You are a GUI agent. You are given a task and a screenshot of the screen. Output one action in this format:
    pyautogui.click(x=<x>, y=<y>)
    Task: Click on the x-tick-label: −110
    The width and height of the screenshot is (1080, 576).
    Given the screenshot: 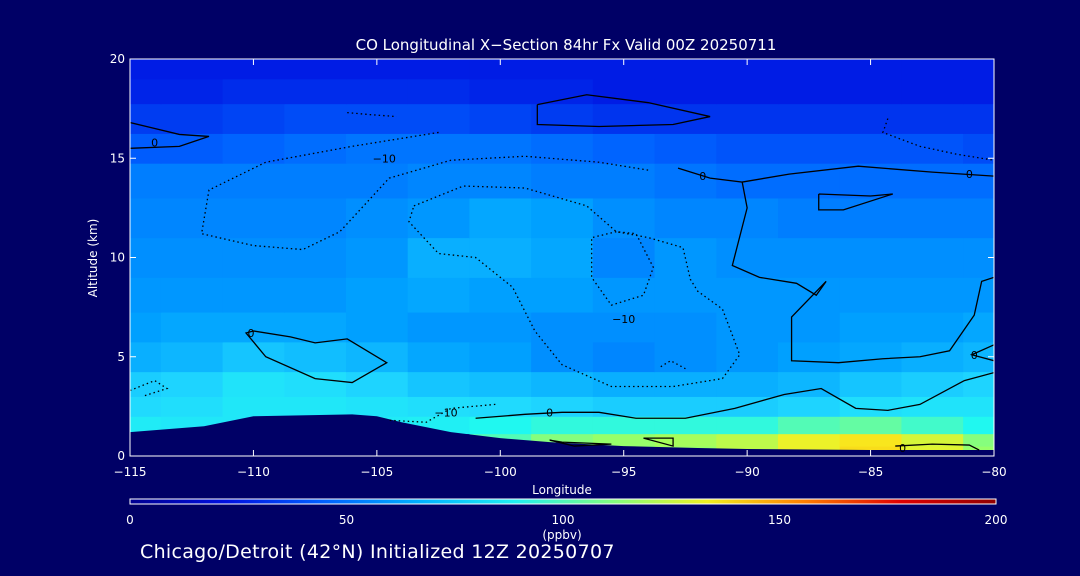 What is the action you would take?
    pyautogui.click(x=253, y=472)
    